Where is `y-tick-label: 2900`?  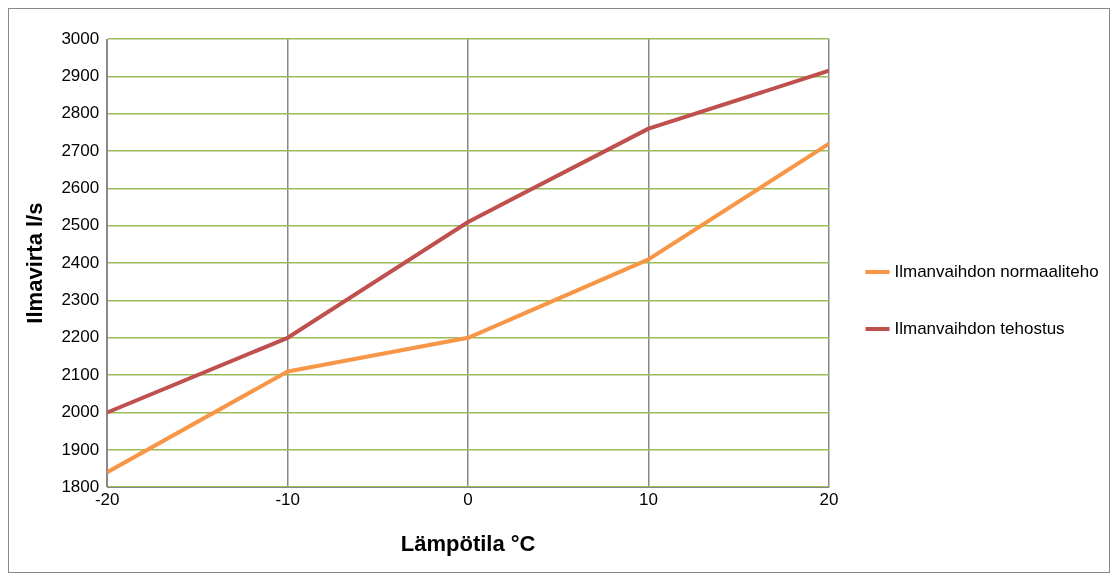
y-tick-label: 2900 is located at coordinates (80, 76).